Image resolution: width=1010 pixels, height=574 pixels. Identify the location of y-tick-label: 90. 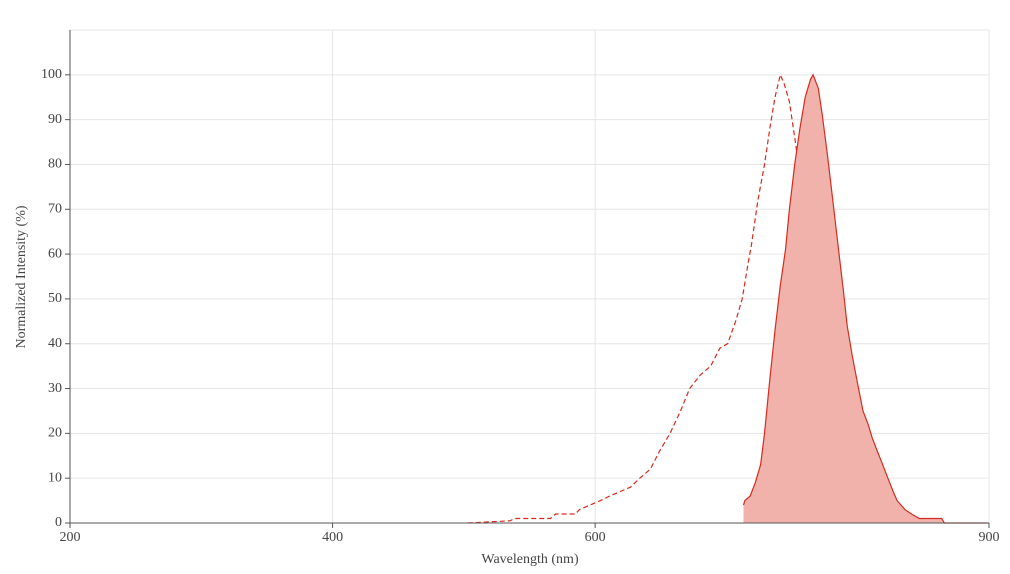
(55, 119).